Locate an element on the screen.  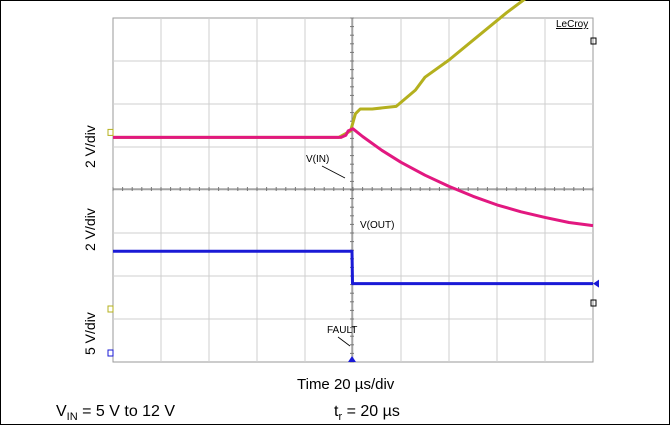
x-axis-label: Time 20 µs/div is located at coordinates (346, 384).